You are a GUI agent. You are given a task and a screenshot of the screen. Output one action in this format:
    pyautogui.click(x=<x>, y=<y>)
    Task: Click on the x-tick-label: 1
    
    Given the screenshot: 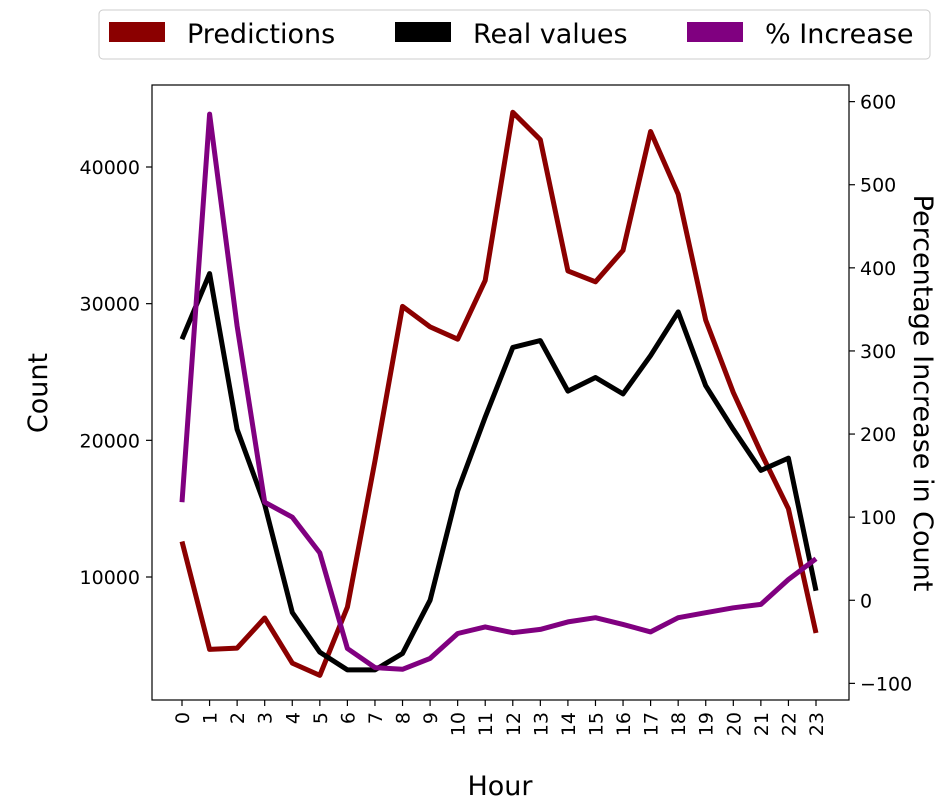 What is the action you would take?
    pyautogui.click(x=211, y=718)
    